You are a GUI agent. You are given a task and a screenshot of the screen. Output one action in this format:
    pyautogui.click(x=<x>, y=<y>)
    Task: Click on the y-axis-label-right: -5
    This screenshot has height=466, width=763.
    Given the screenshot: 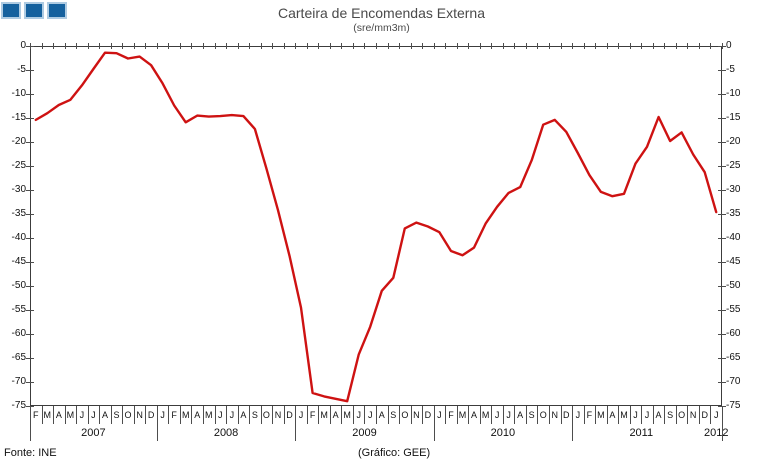 What is the action you would take?
    pyautogui.click(x=730, y=69)
    